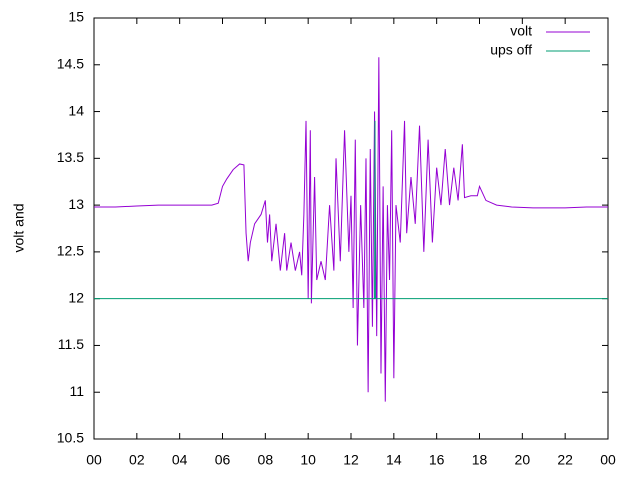 The height and width of the screenshot is (485, 640). I want to click on y-tick-label: 15, so click(76, 17).